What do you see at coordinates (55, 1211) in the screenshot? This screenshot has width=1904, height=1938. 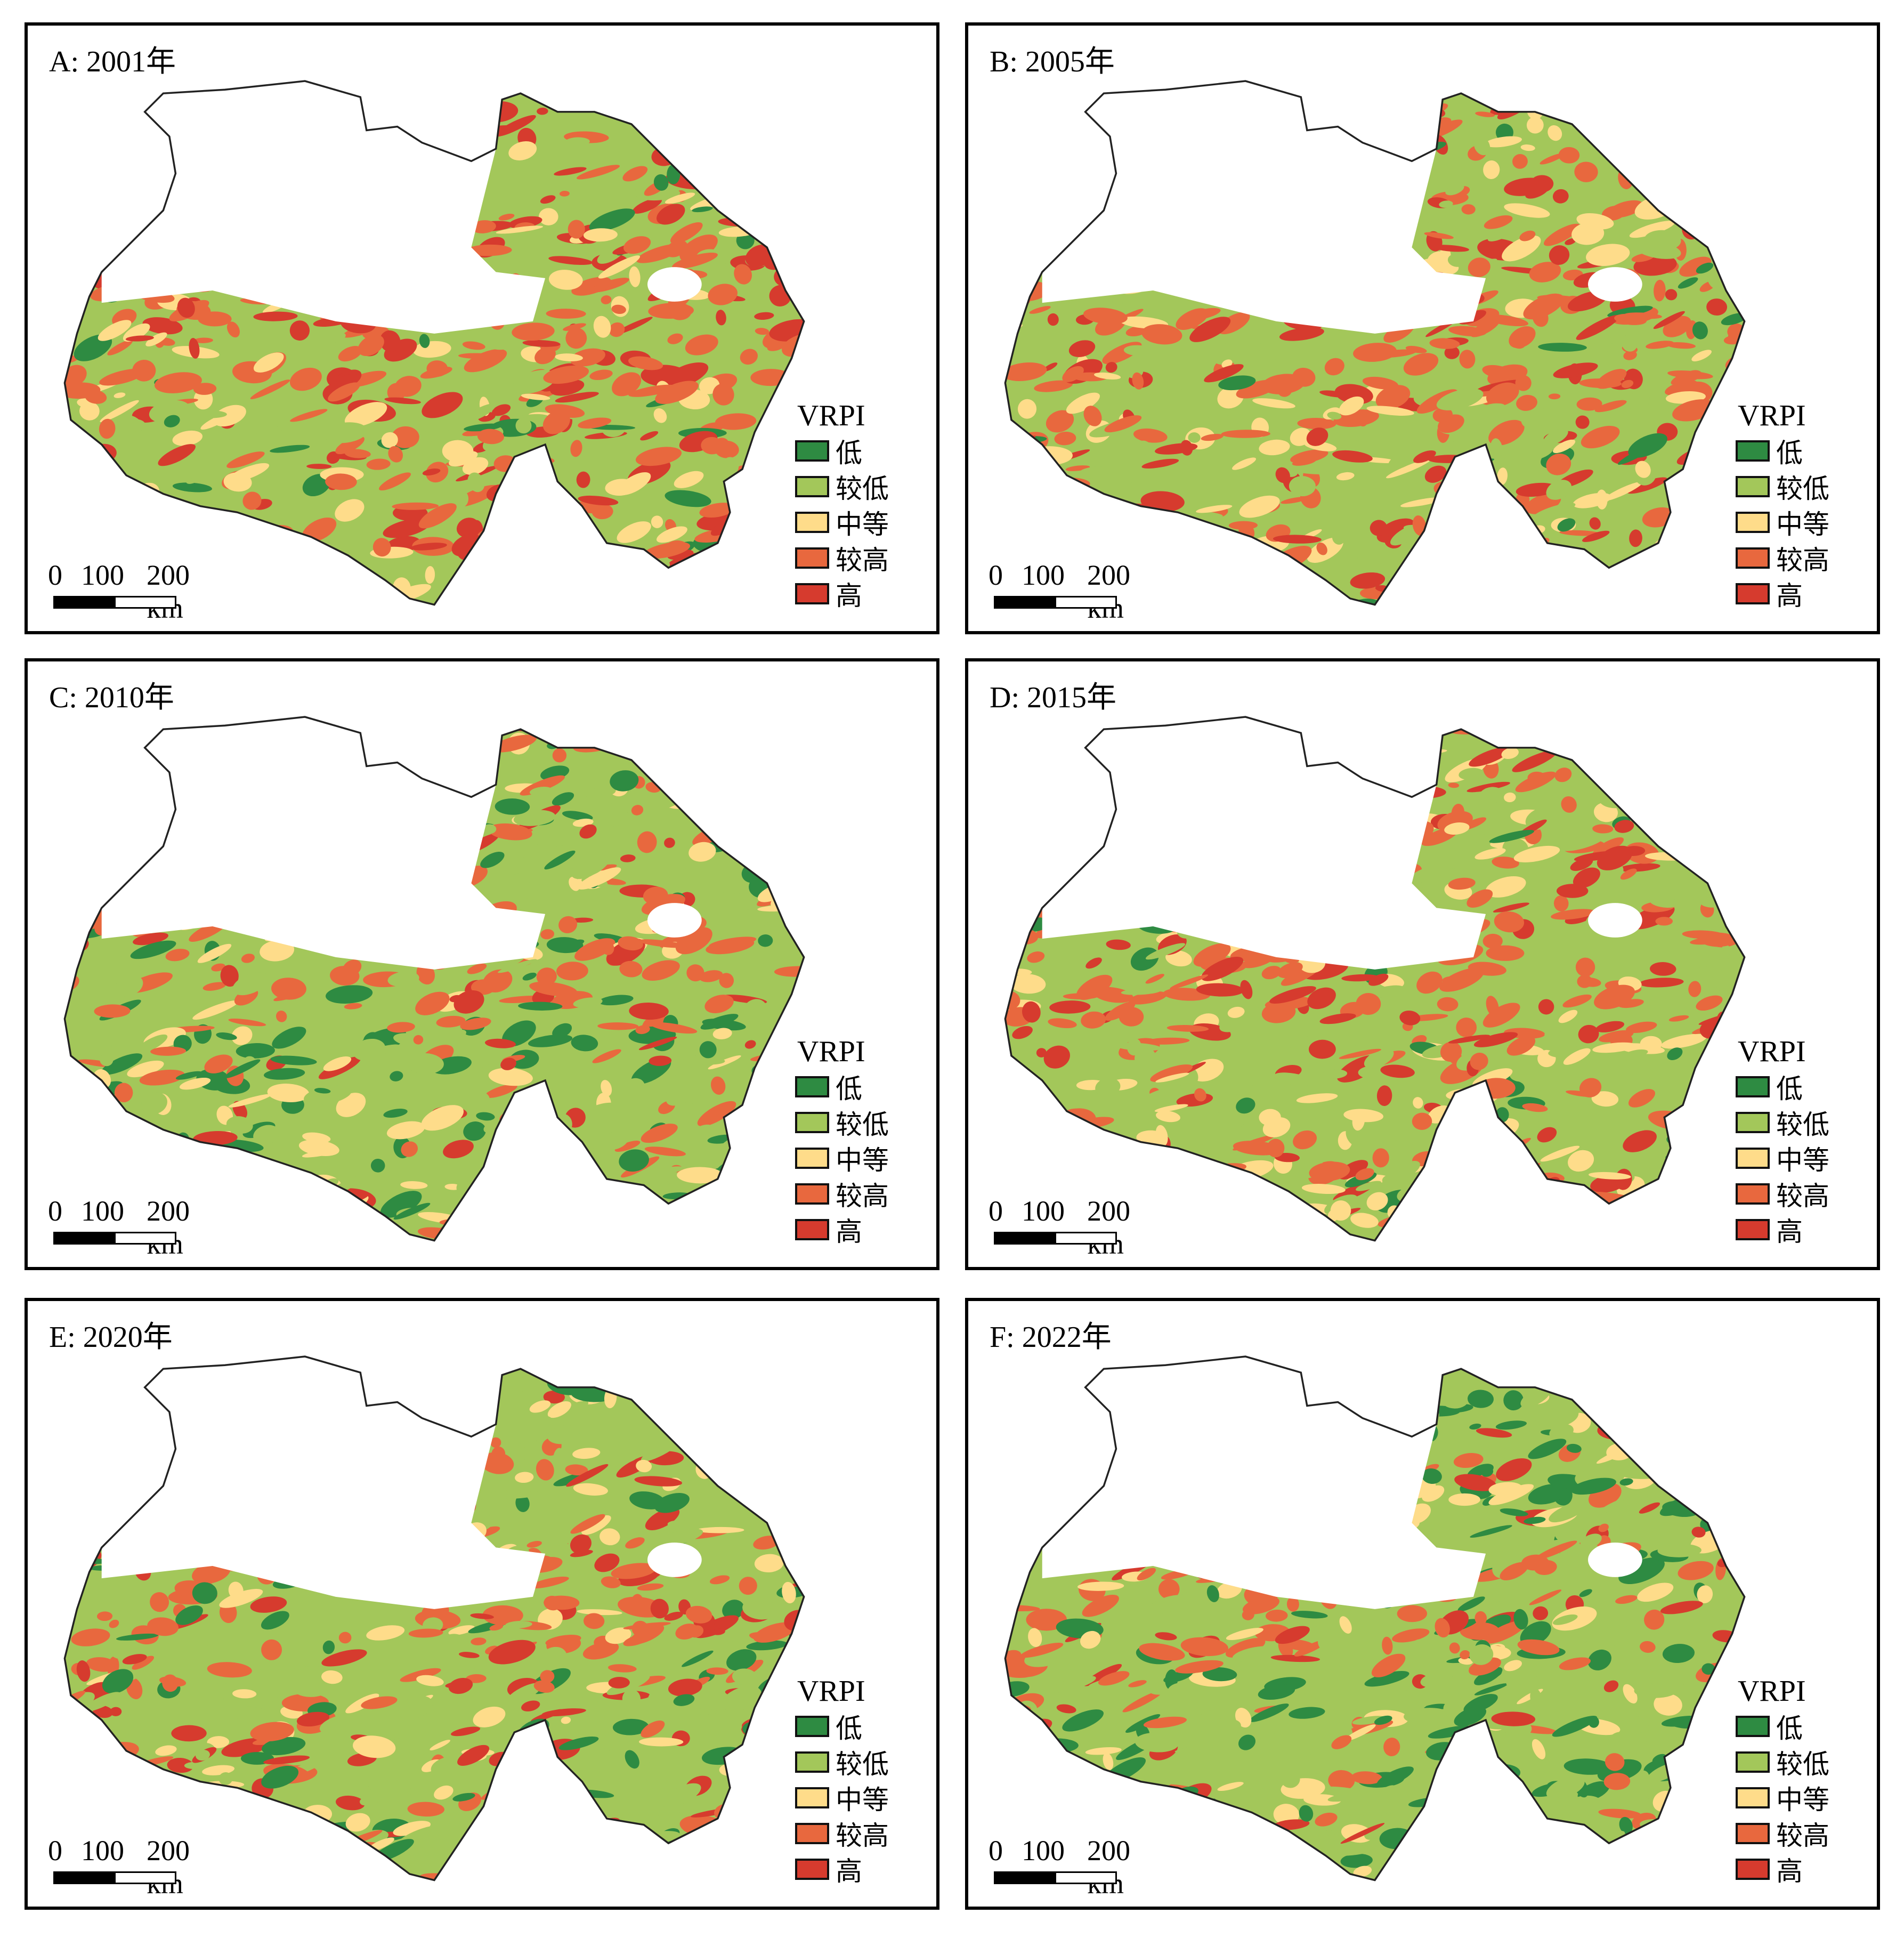 I see `scale-label-0: 0` at bounding box center [55, 1211].